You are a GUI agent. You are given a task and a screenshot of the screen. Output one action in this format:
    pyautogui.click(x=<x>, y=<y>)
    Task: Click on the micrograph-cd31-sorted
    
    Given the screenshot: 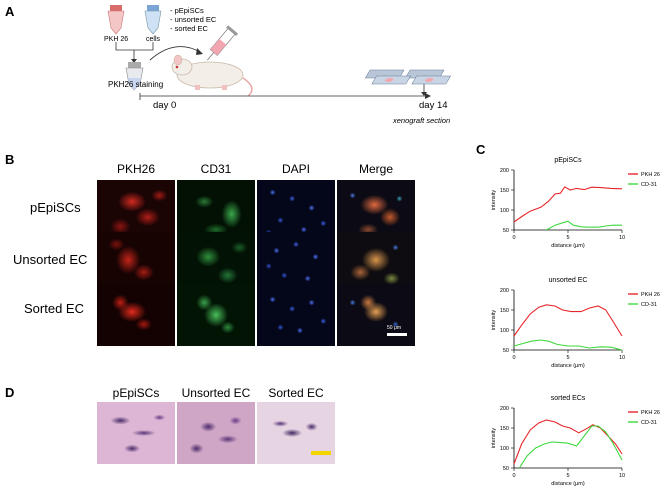 What is the action you would take?
    pyautogui.click(x=216, y=315)
    